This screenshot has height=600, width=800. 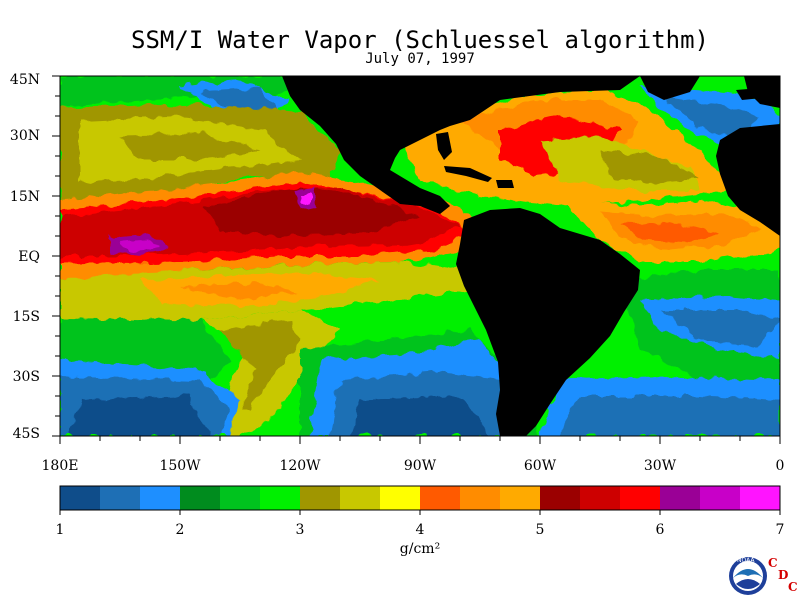 What do you see at coordinates (24, 197) in the screenshot?
I see `lat-label-15n: 15N` at bounding box center [24, 197].